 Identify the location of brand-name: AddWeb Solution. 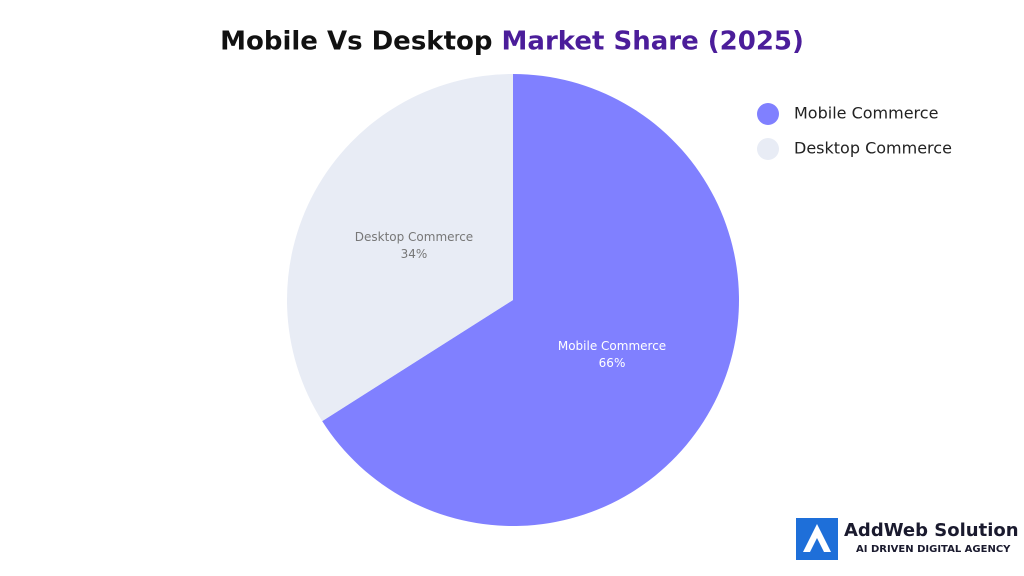
(931, 530).